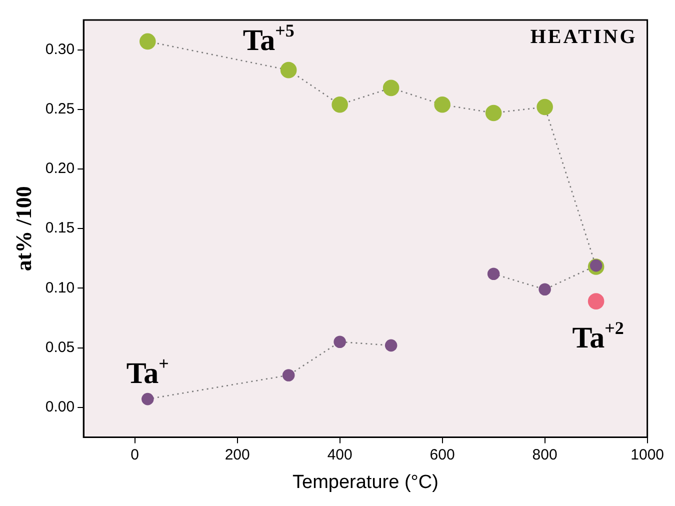 This screenshot has height=506, width=675. Describe the element at coordinates (60, 407) in the screenshot. I see `y-tick-label: 0.00` at that location.